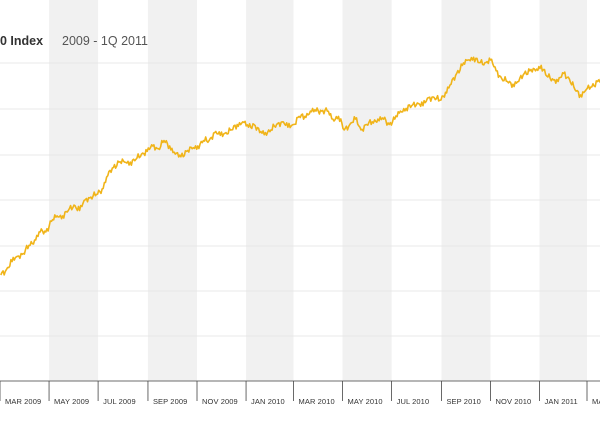 The height and width of the screenshot is (441, 600). What do you see at coordinates (220, 401) in the screenshot?
I see `x-tick-label: NOV 2009` at bounding box center [220, 401].